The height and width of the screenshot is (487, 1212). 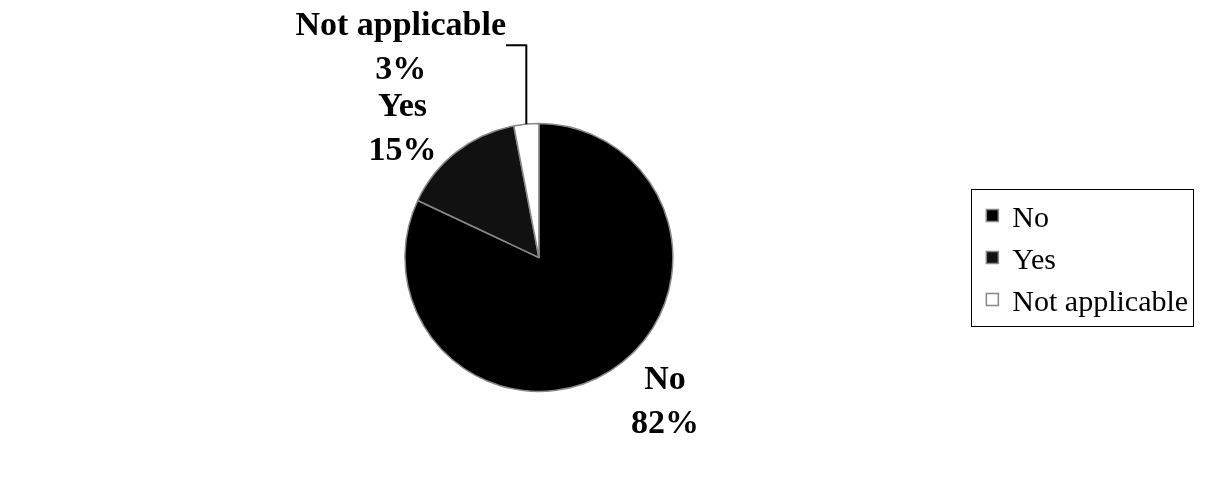 What do you see at coordinates (402, 104) in the screenshot?
I see `slice-label: Yes` at bounding box center [402, 104].